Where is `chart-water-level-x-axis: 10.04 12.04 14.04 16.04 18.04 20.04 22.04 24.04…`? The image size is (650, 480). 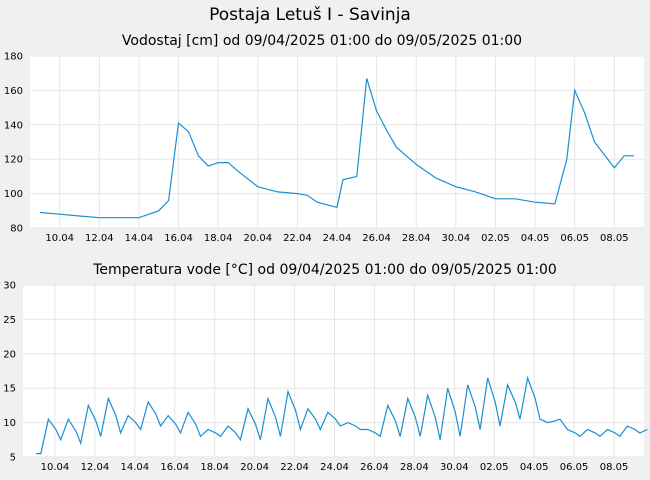
chart-water-level-x-axis: 10.04 12.04 14.04 16.04 18.04 20.04 22.04 24.04… is located at coordinates (336, 238).